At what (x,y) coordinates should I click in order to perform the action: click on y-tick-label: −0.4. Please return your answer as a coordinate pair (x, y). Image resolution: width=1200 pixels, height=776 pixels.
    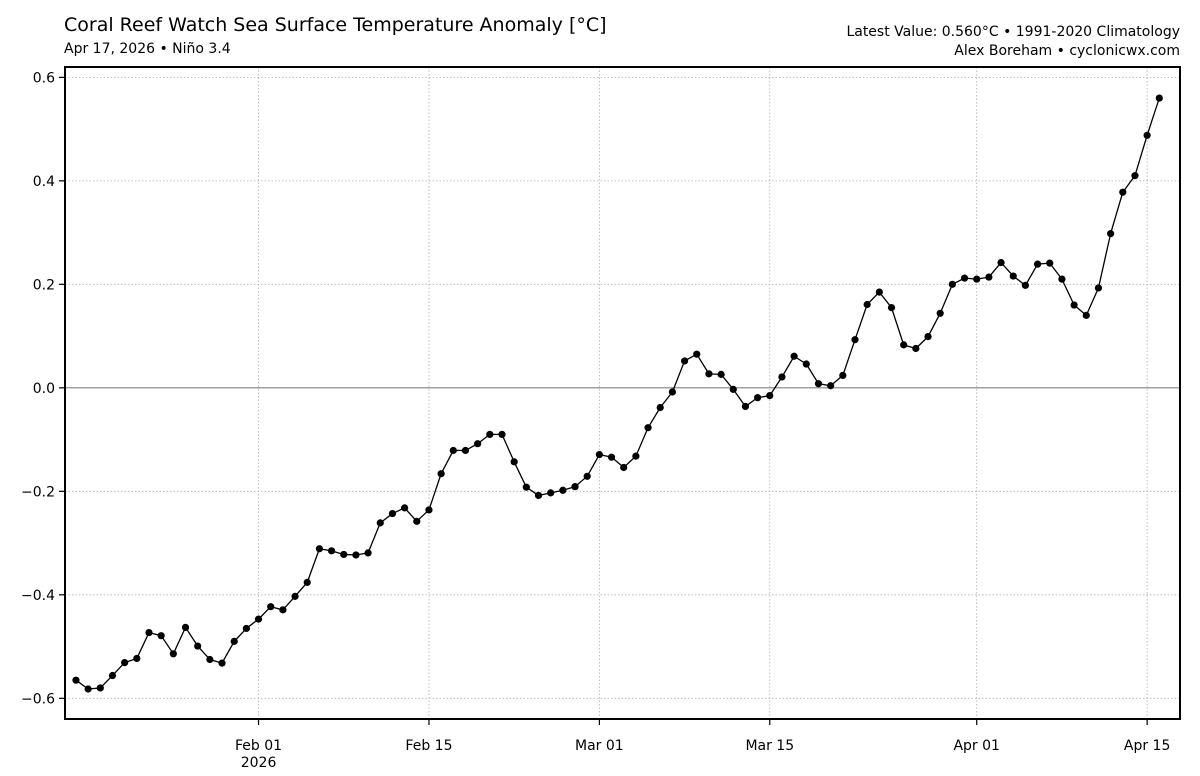
    Looking at the image, I should click on (38, 596).